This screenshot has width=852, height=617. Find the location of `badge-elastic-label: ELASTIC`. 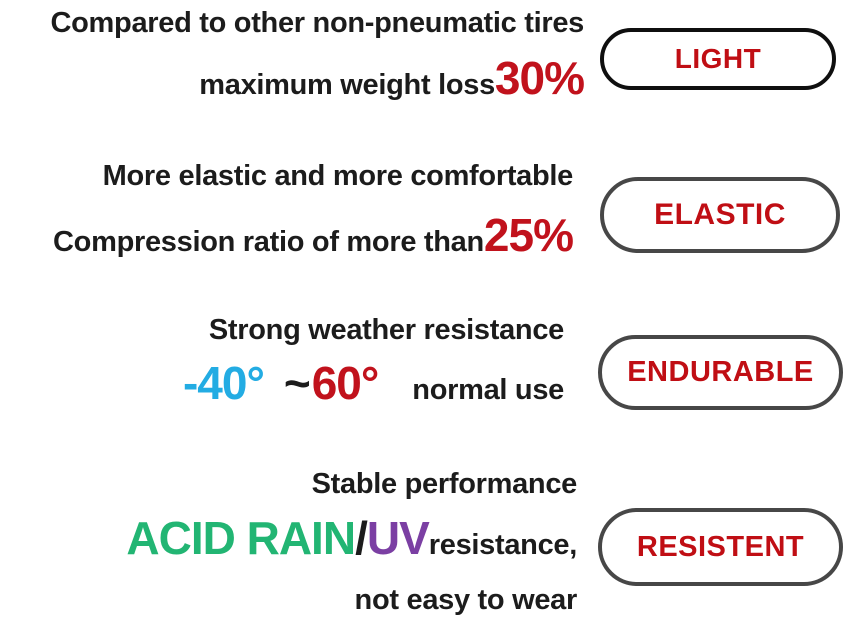

badge-elastic-label: ELASTIC is located at coordinates (720, 214).